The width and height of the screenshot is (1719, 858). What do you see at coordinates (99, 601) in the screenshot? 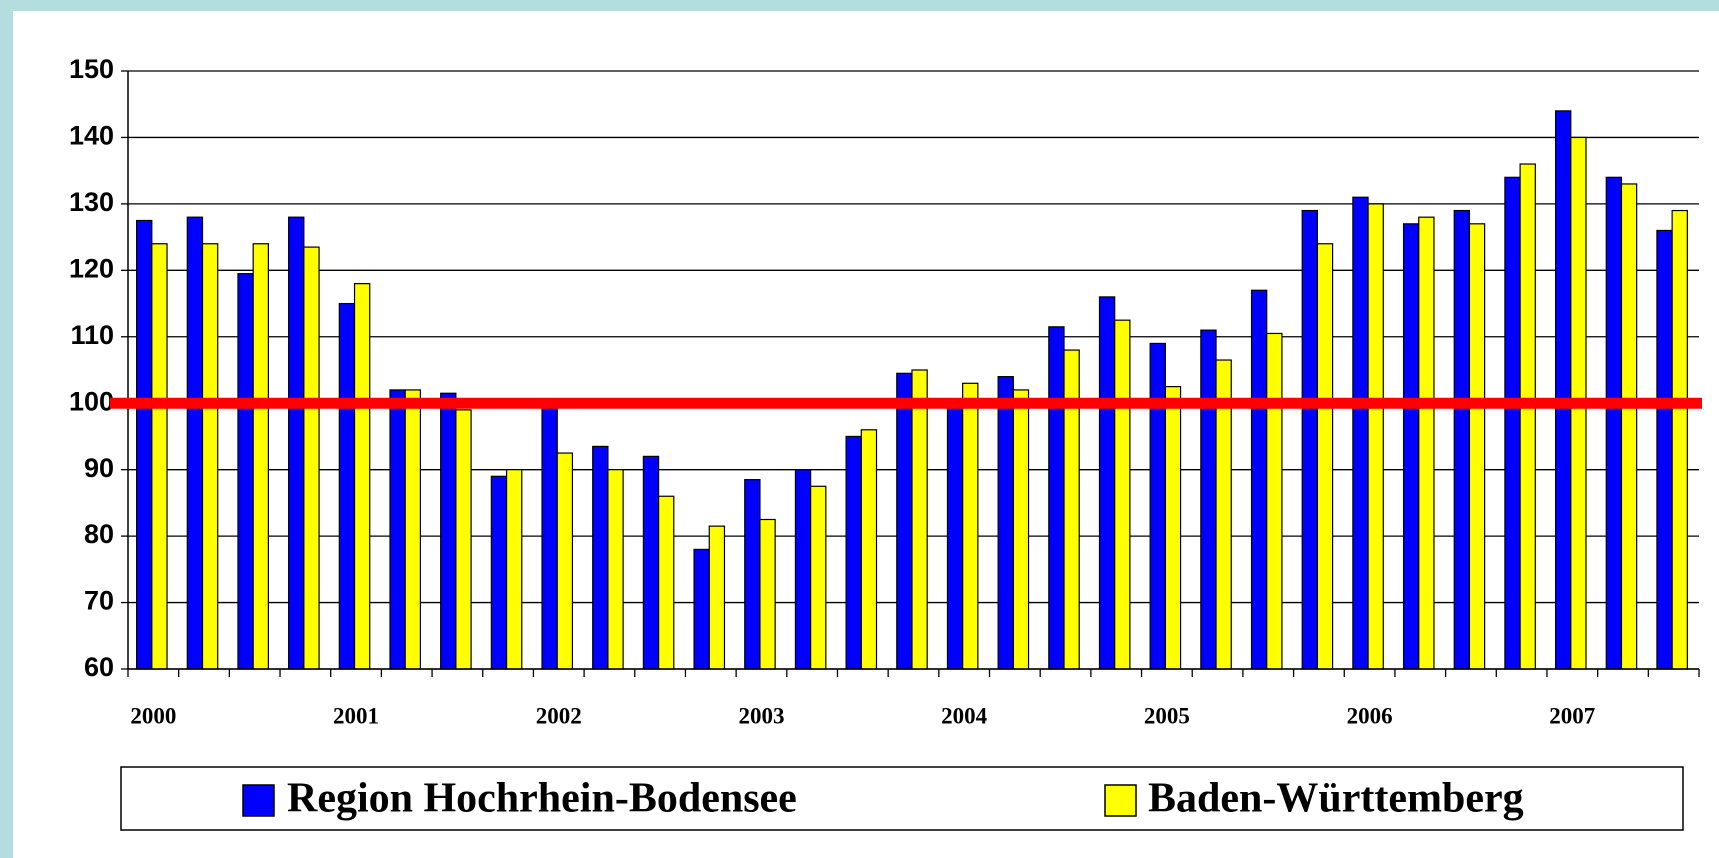
I see `y-tick-label: 70` at bounding box center [99, 601].